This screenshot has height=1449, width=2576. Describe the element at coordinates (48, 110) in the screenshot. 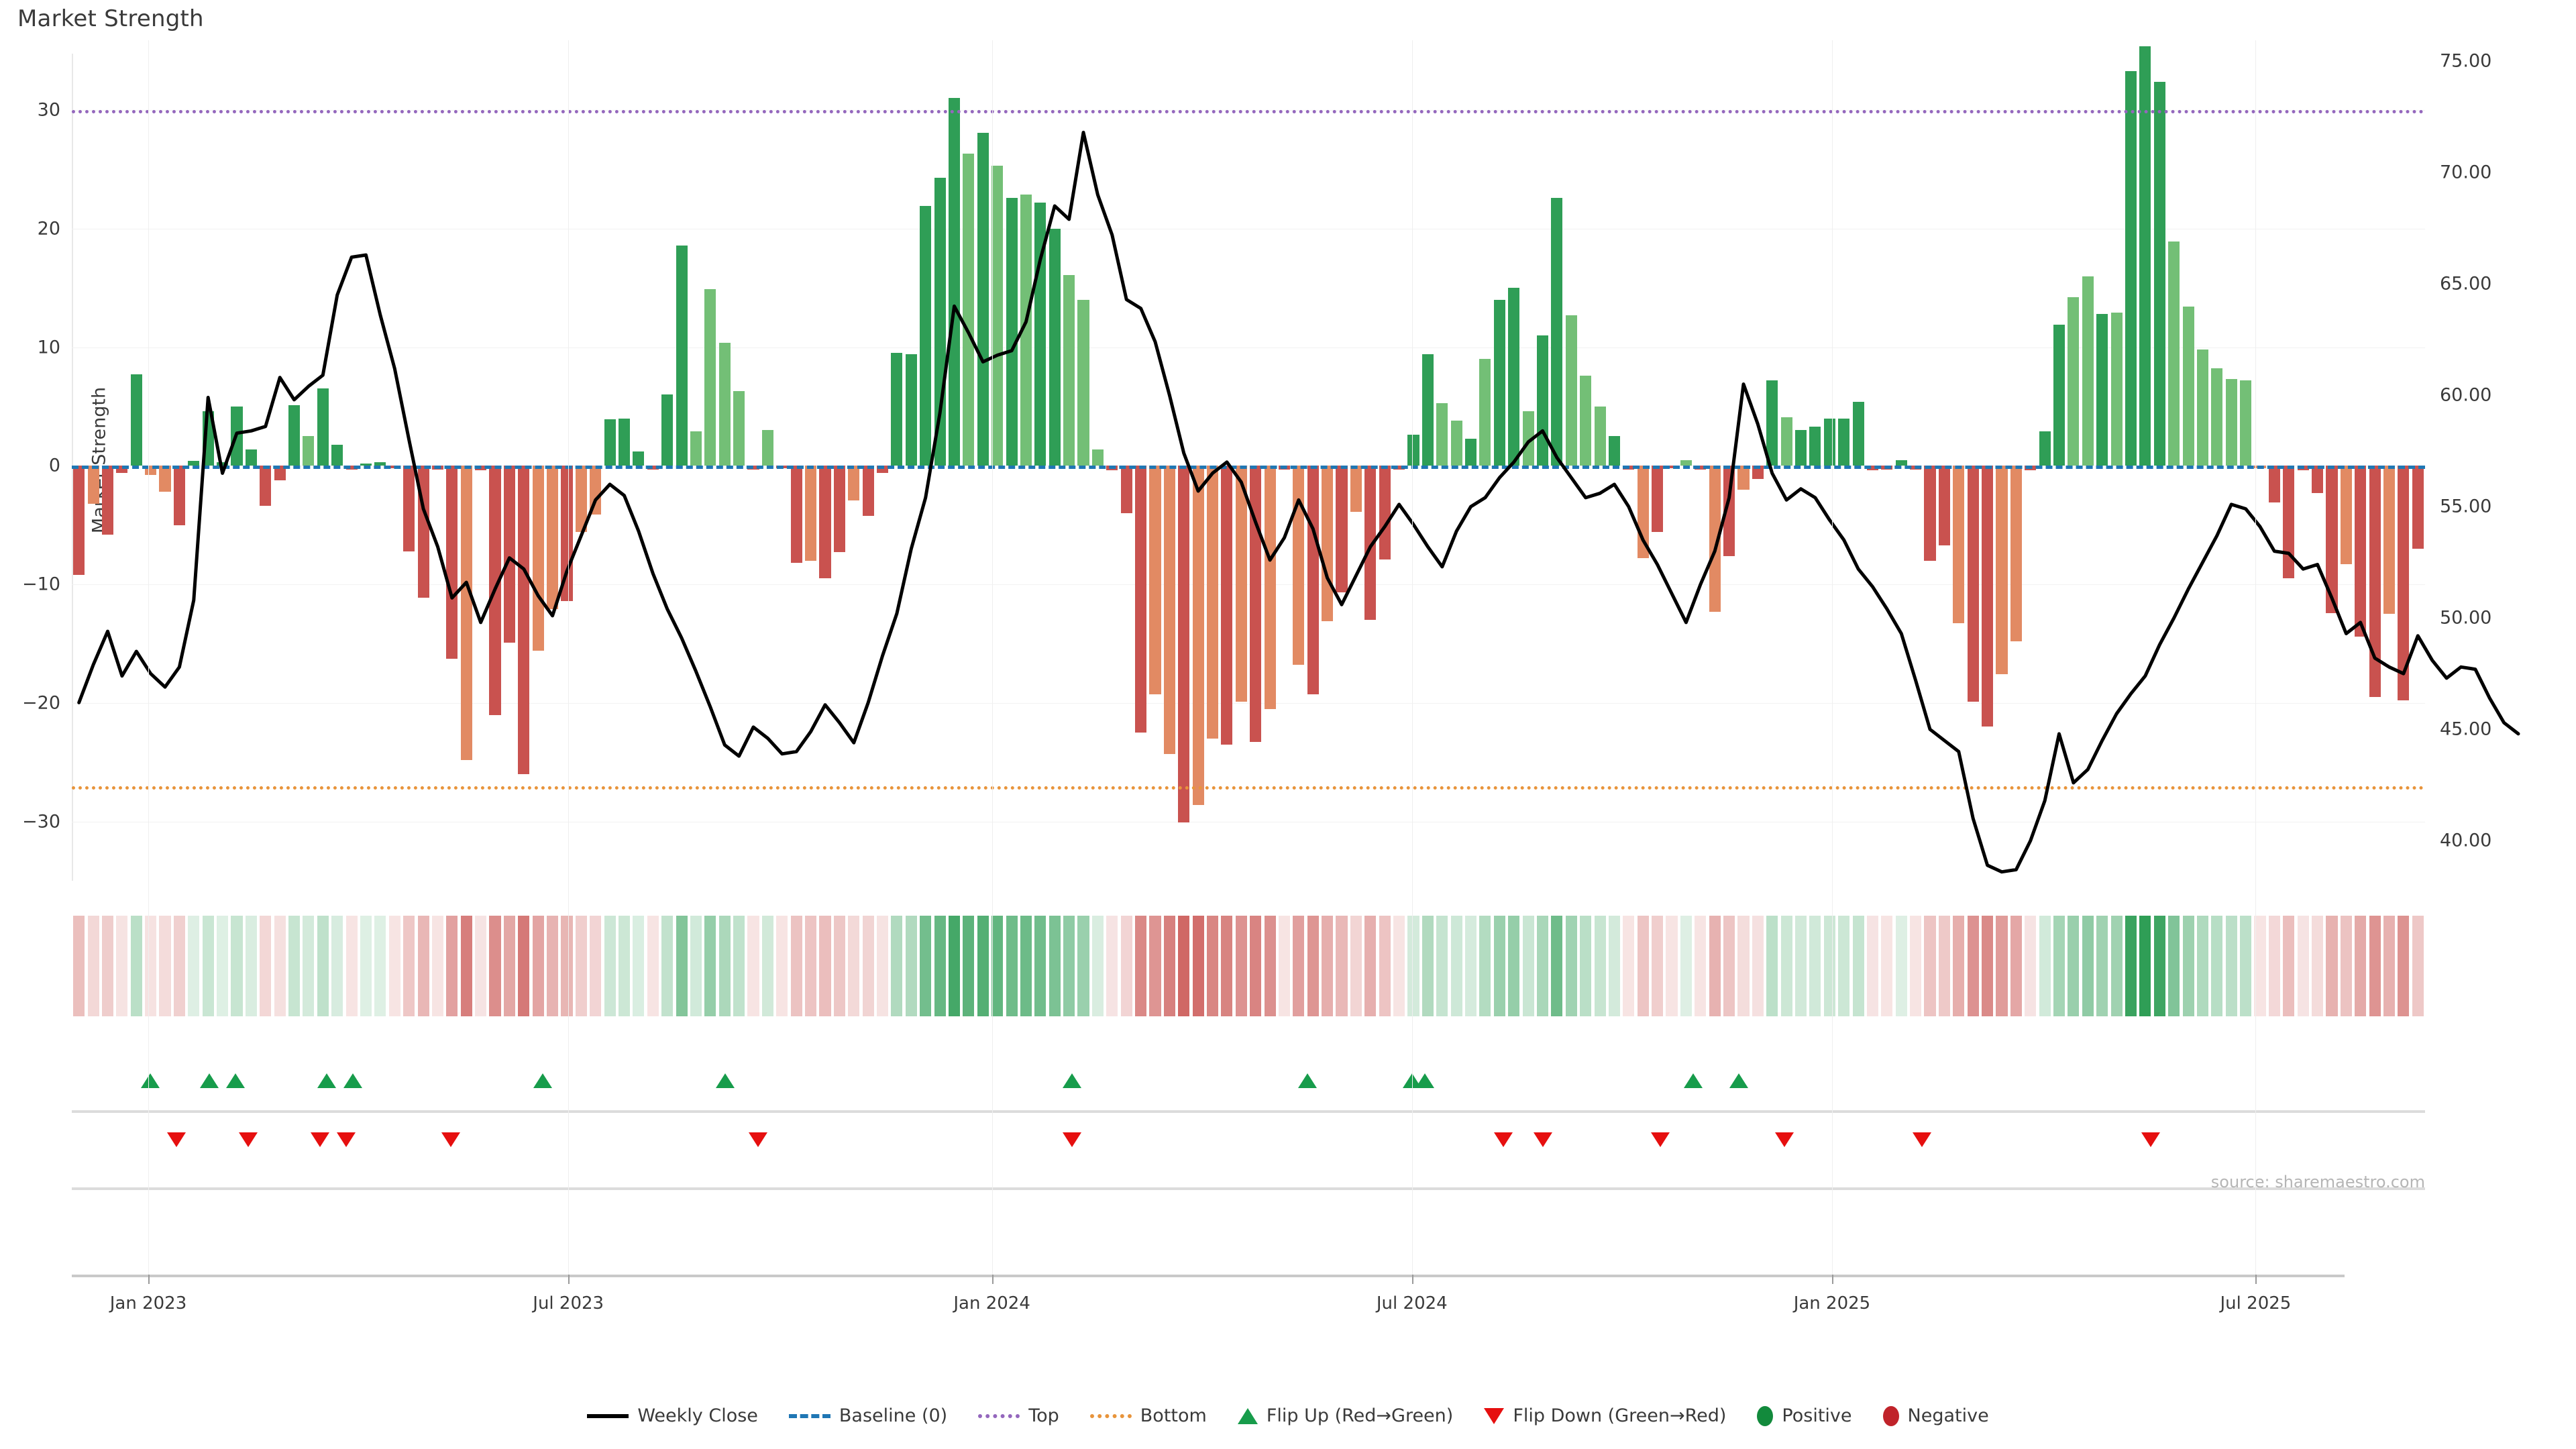

I see `y-axis-left-tick-label: 30` at that location.